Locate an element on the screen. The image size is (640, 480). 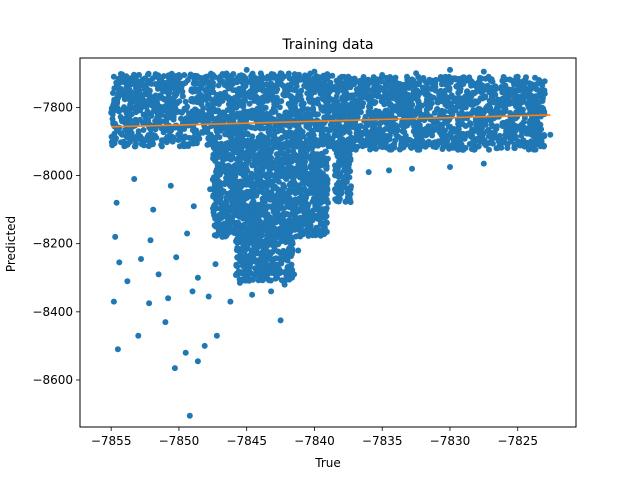
x-tick-label: −7835 is located at coordinates (382, 441).